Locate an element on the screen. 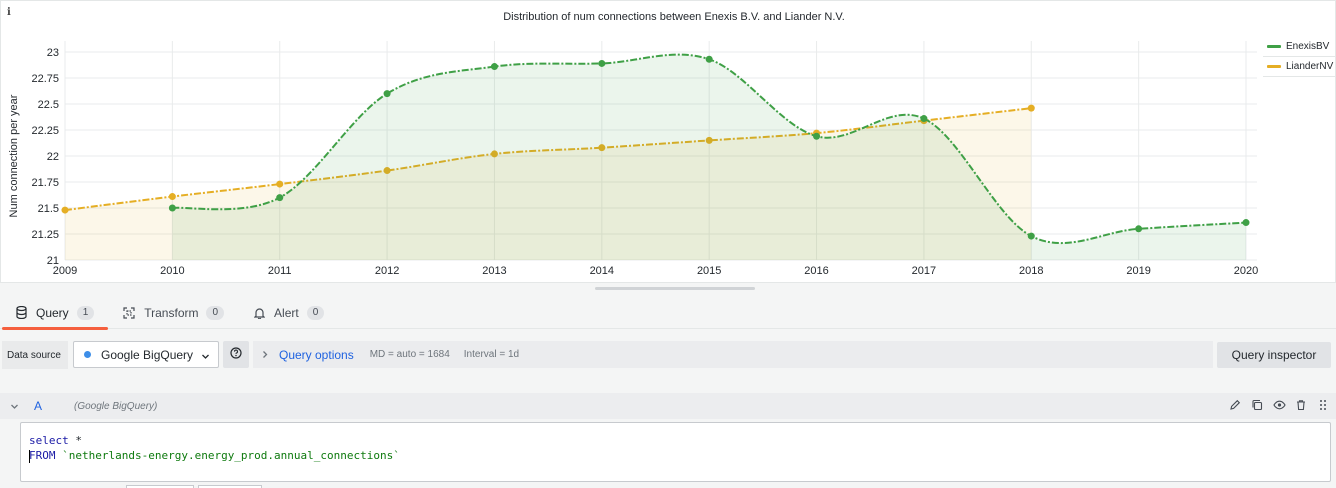 The width and height of the screenshot is (1336, 488). eye-icon is located at coordinates (1279, 405).